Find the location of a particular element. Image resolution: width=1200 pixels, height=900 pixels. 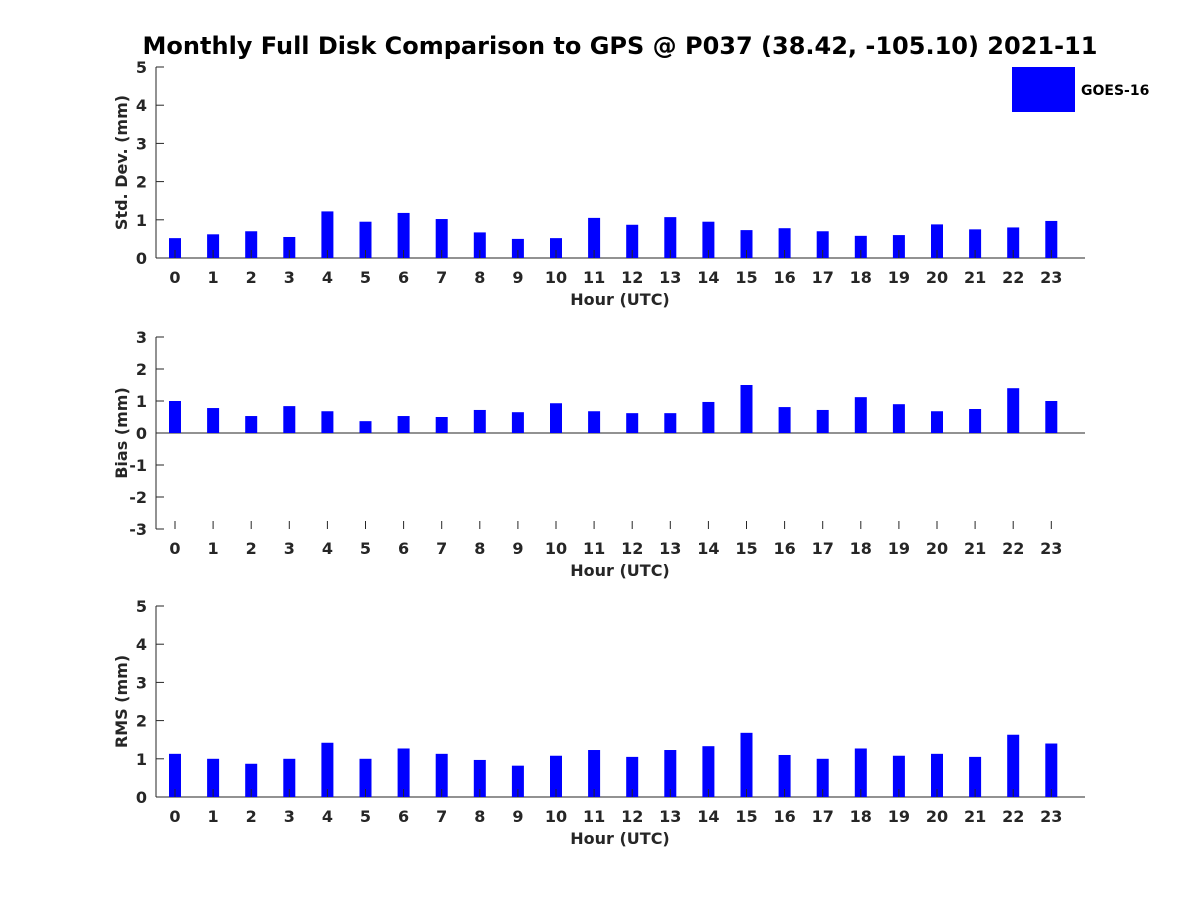

x-tick-label: 18 is located at coordinates (861, 816).